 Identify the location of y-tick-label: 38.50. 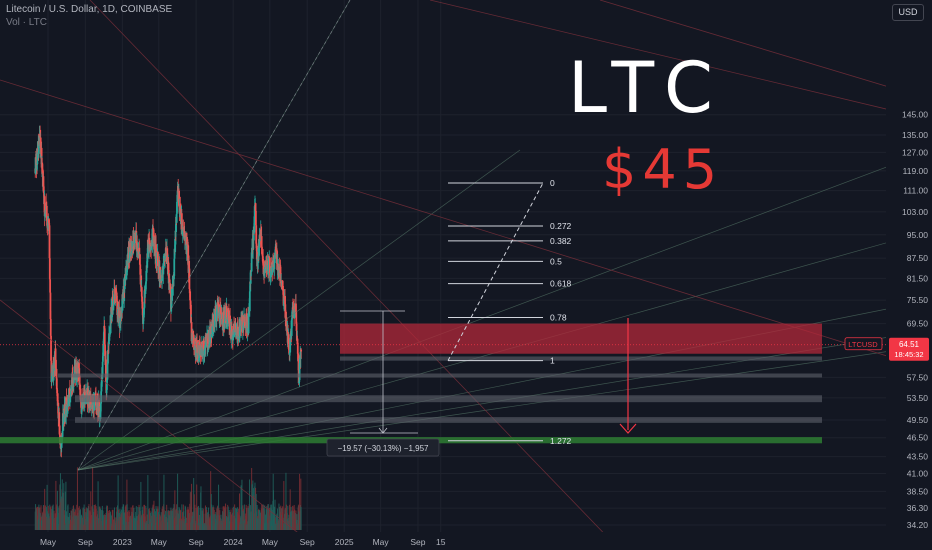
(918, 491).